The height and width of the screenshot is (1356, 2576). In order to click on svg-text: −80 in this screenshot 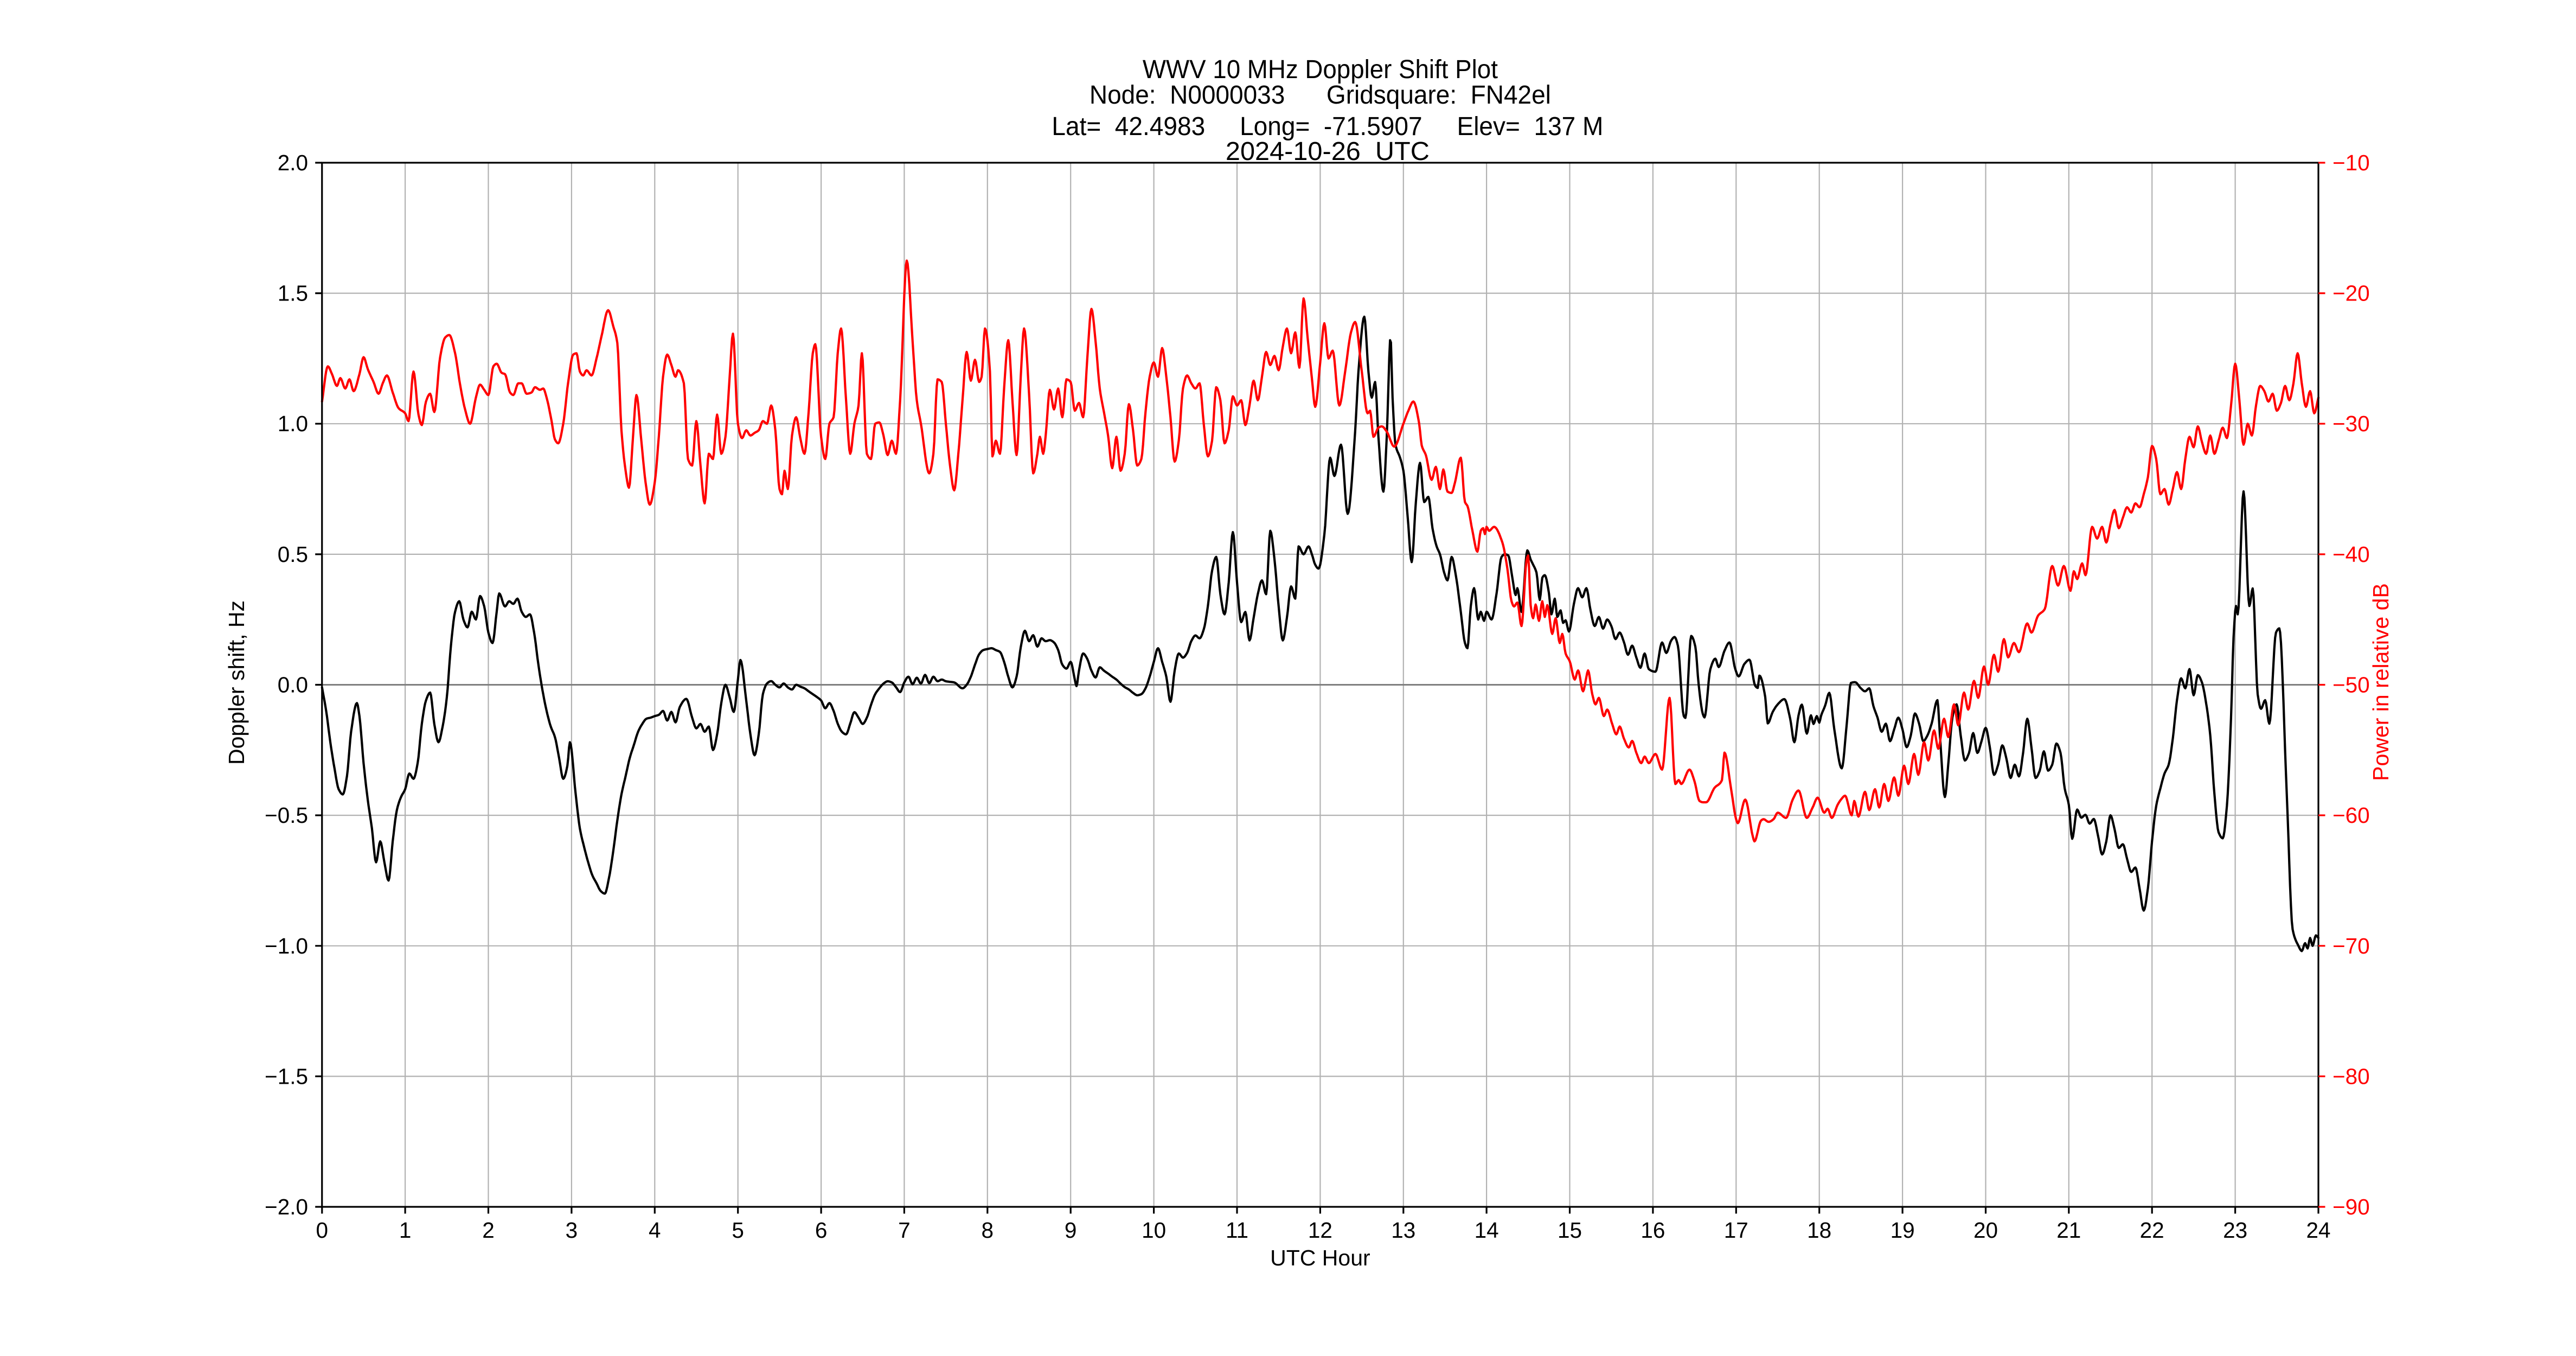, I will do `click(2351, 1076)`.